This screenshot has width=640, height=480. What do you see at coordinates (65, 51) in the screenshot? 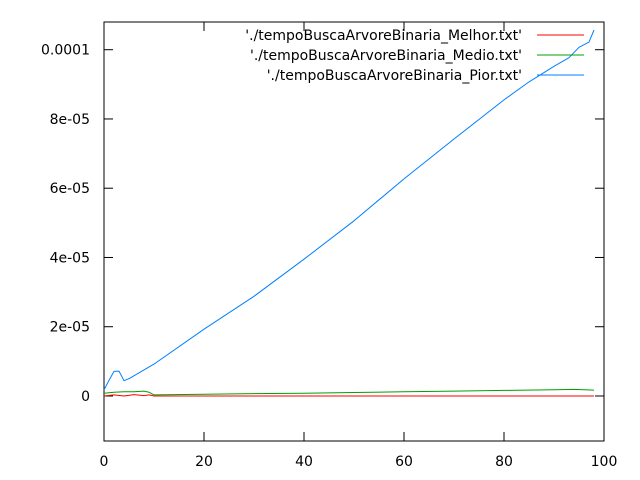
I see `y-tick-label: 0.0001` at bounding box center [65, 51].